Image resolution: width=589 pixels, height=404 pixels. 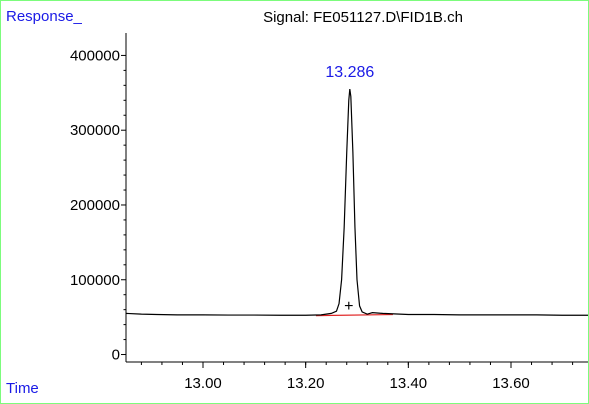 I want to click on x-tick-label-0: 13.00, so click(x=203, y=383).